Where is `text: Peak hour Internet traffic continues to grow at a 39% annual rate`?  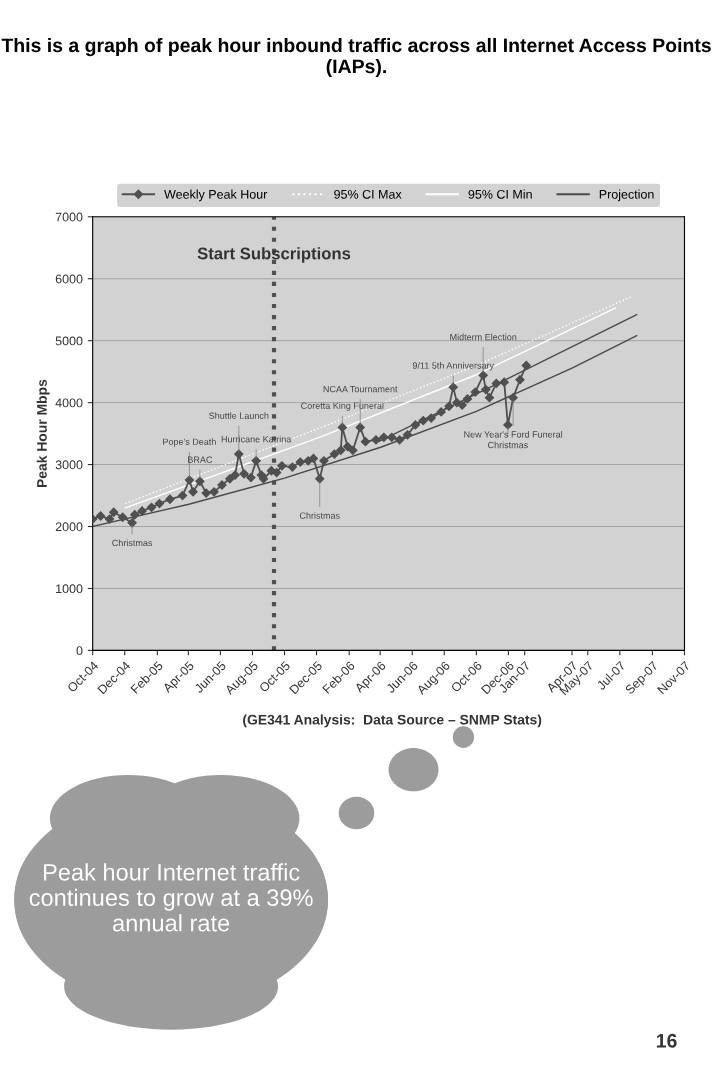 text: Peak hour Internet traffic continues to grow at a 39% annual rate is located at coordinates (171, 897).